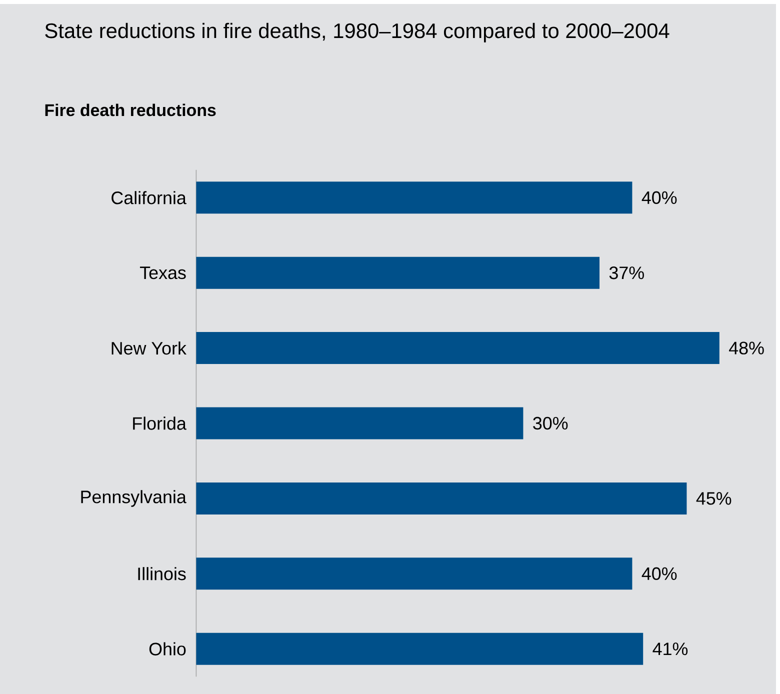 The width and height of the screenshot is (780, 694). What do you see at coordinates (130, 110) in the screenshot?
I see `chart-subtitle: Fire death reductions` at bounding box center [130, 110].